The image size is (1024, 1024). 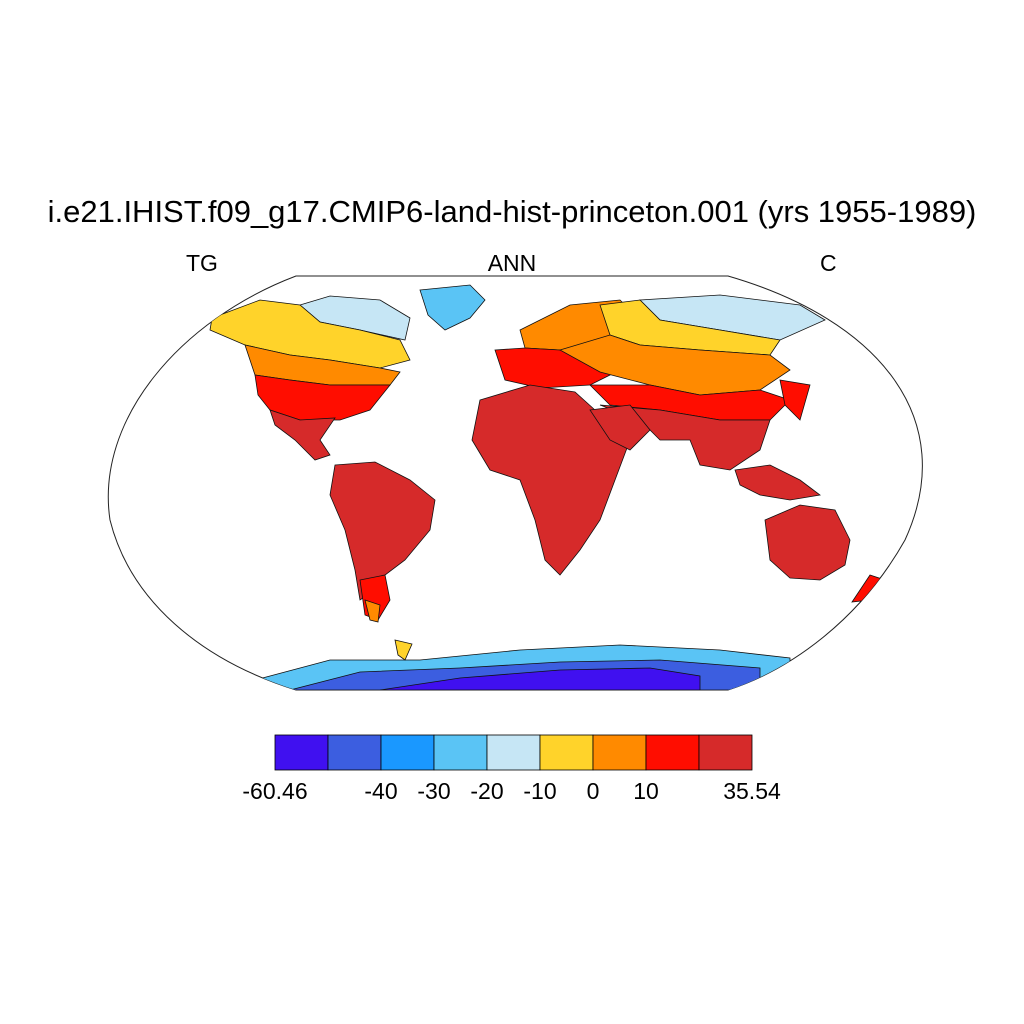 What do you see at coordinates (372, 611) in the screenshot?
I see `patagonia` at bounding box center [372, 611].